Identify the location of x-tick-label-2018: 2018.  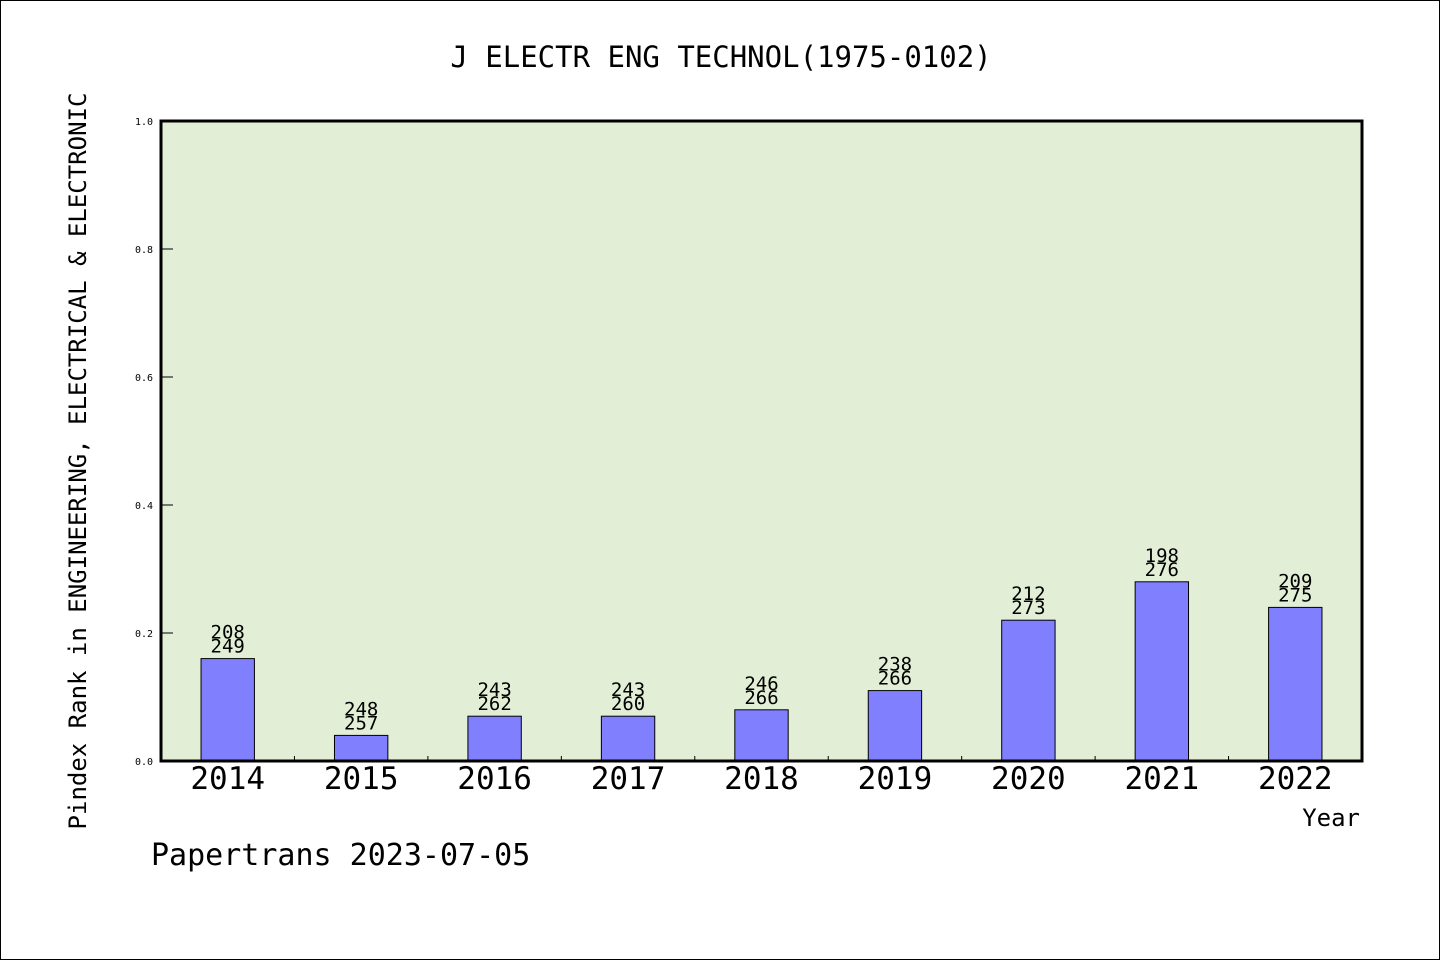
(761, 779).